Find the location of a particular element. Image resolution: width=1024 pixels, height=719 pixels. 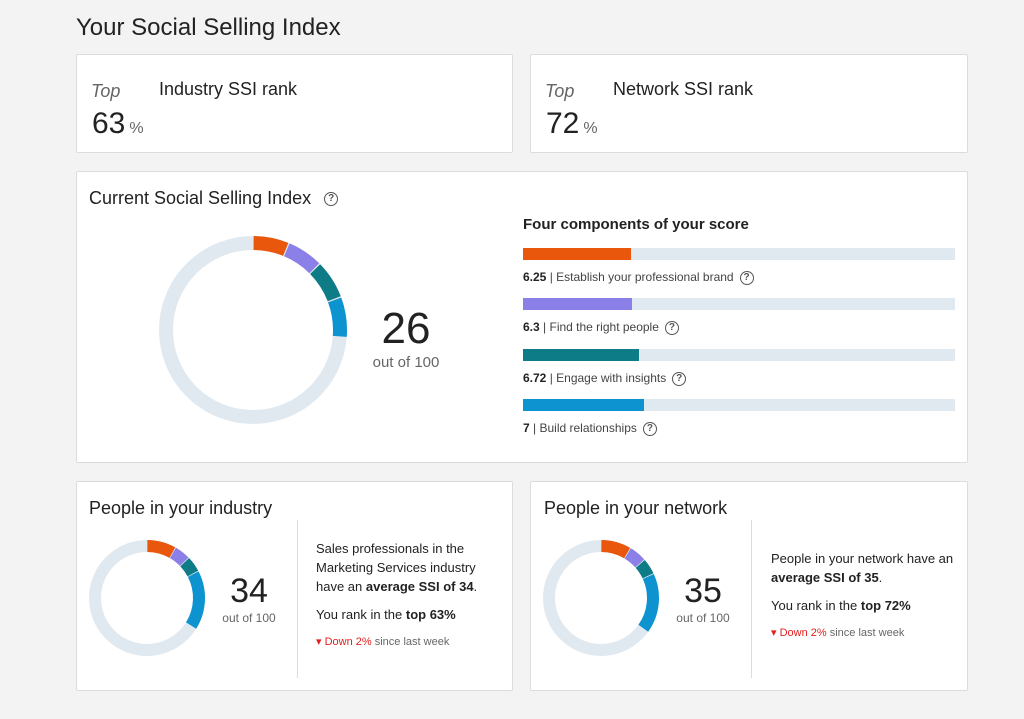

industry-score: 34 is located at coordinates (249, 591).